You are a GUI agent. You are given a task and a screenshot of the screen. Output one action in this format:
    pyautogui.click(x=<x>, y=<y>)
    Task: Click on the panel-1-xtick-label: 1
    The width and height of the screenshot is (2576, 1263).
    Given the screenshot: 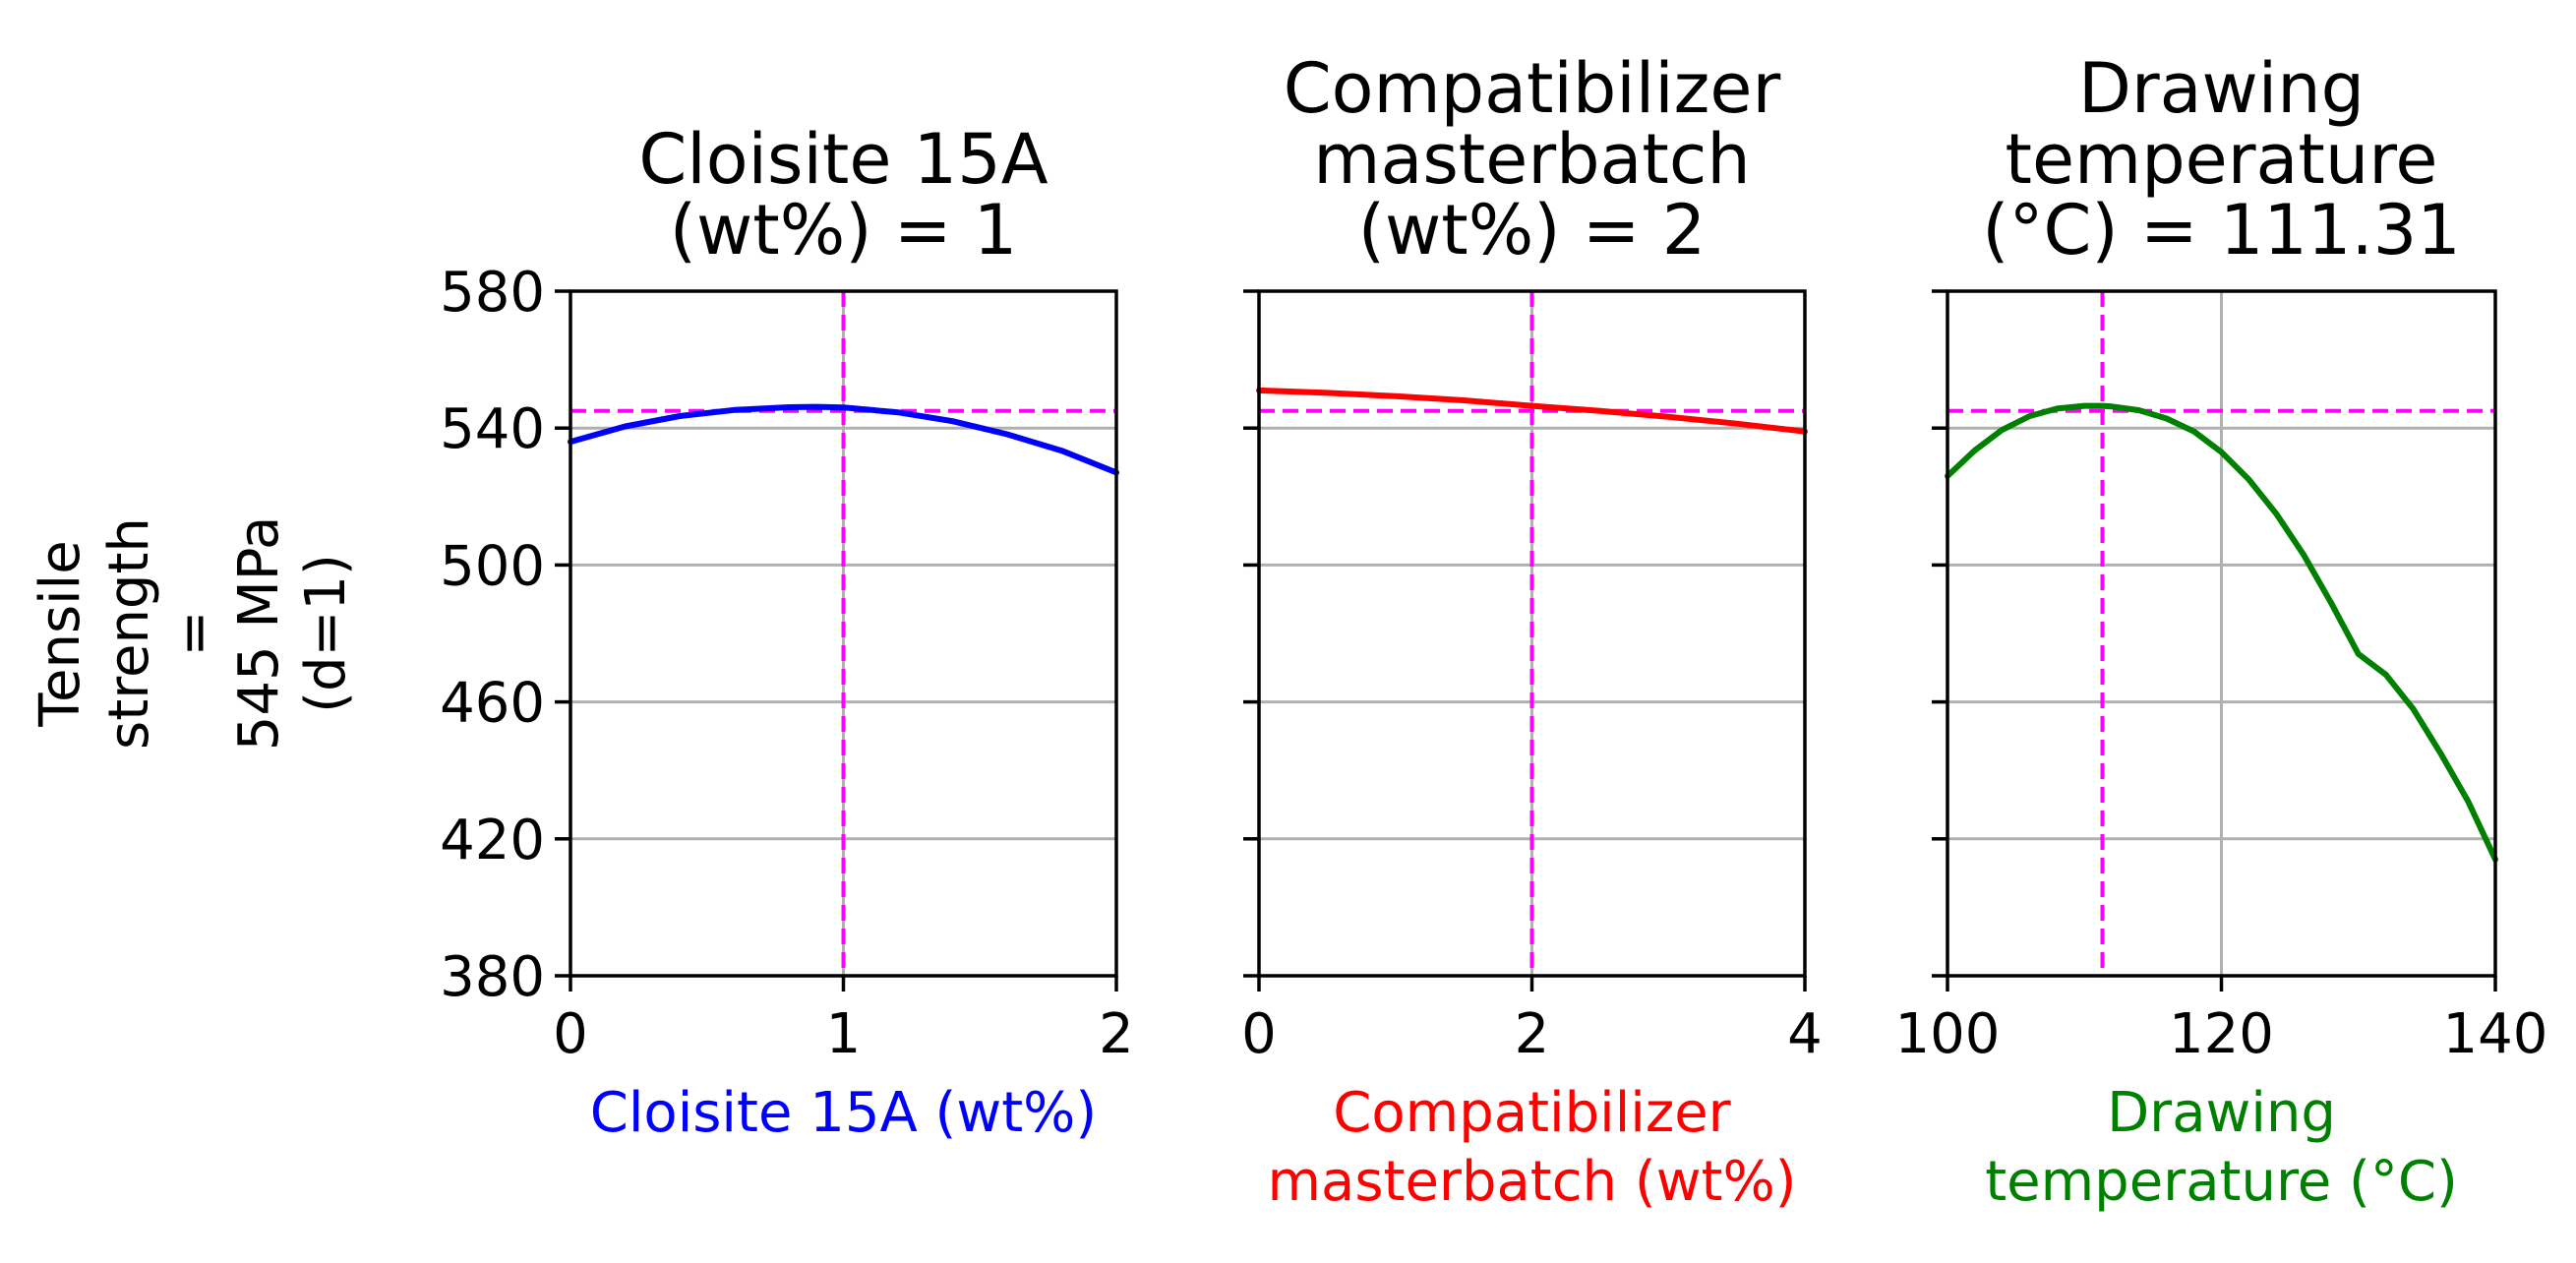 What is the action you would take?
    pyautogui.click(x=844, y=1034)
    